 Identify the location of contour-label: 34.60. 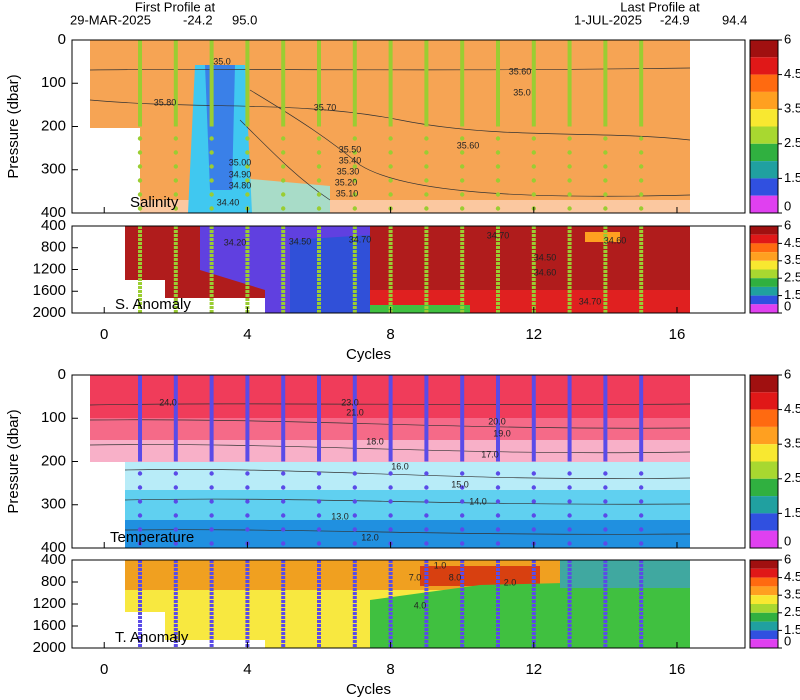
(545, 272).